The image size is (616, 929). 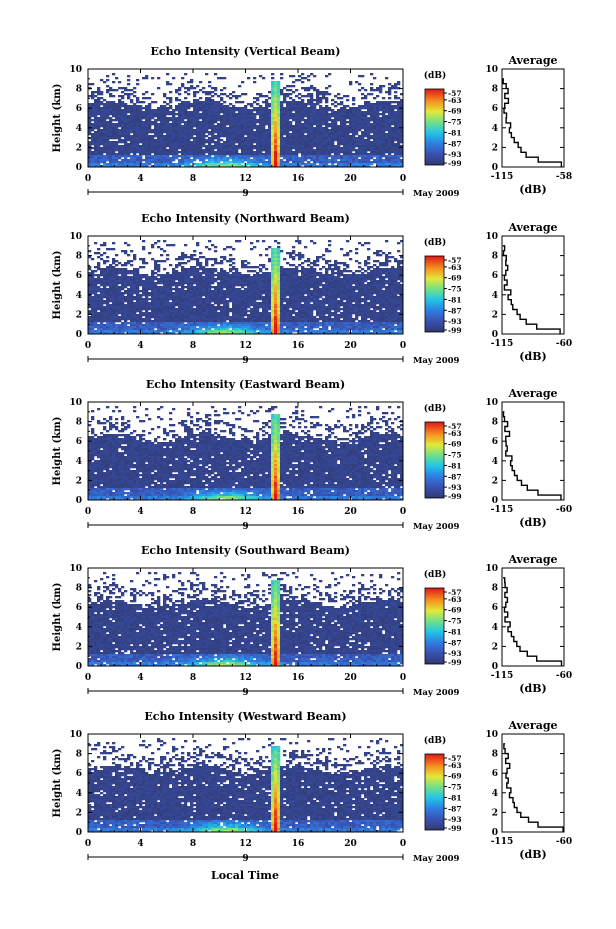 What do you see at coordinates (495, 168) in the screenshot?
I see `avg-y-tick-label: 0` at bounding box center [495, 168].